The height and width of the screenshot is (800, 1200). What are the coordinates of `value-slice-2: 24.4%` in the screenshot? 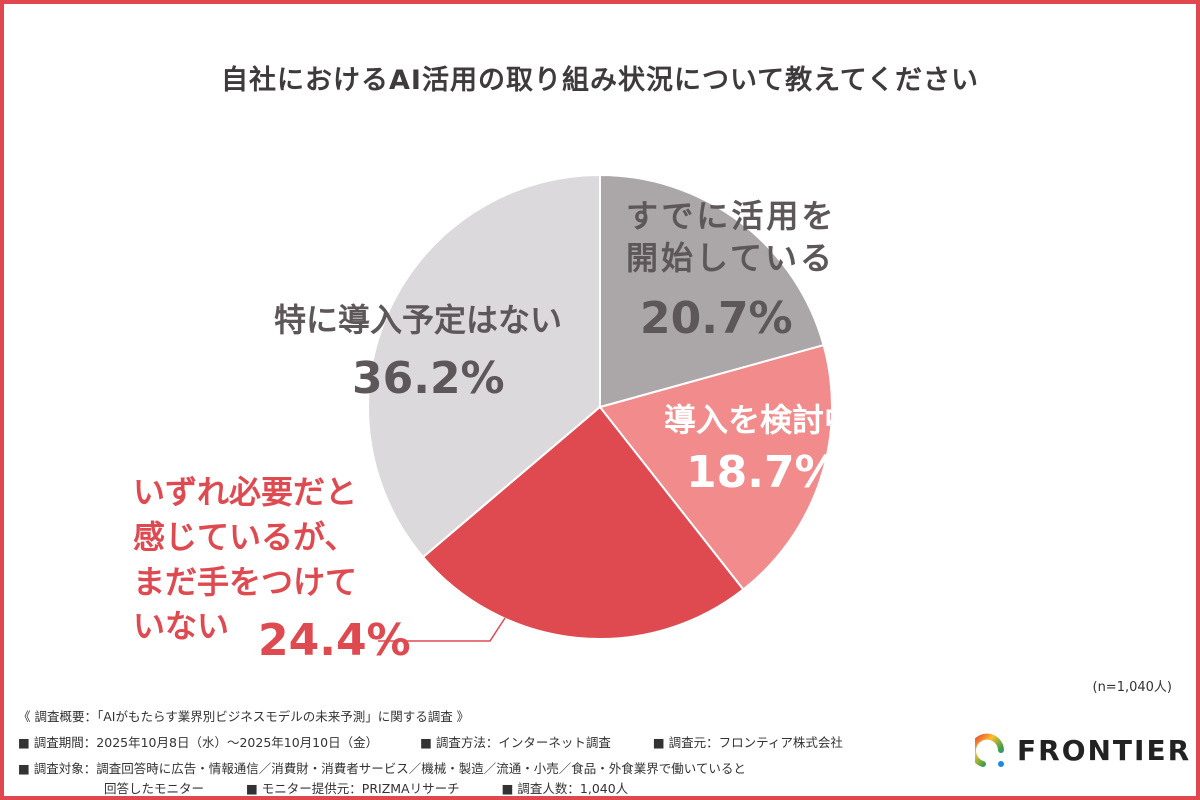 It's located at (334, 640).